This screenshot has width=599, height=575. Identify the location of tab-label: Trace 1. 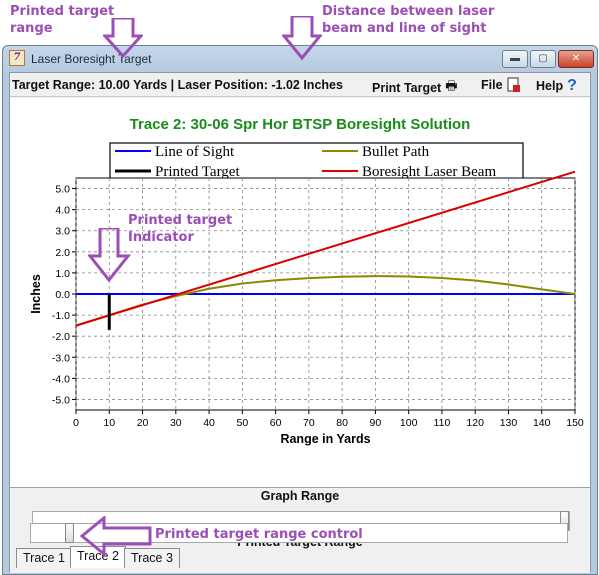
(44, 558).